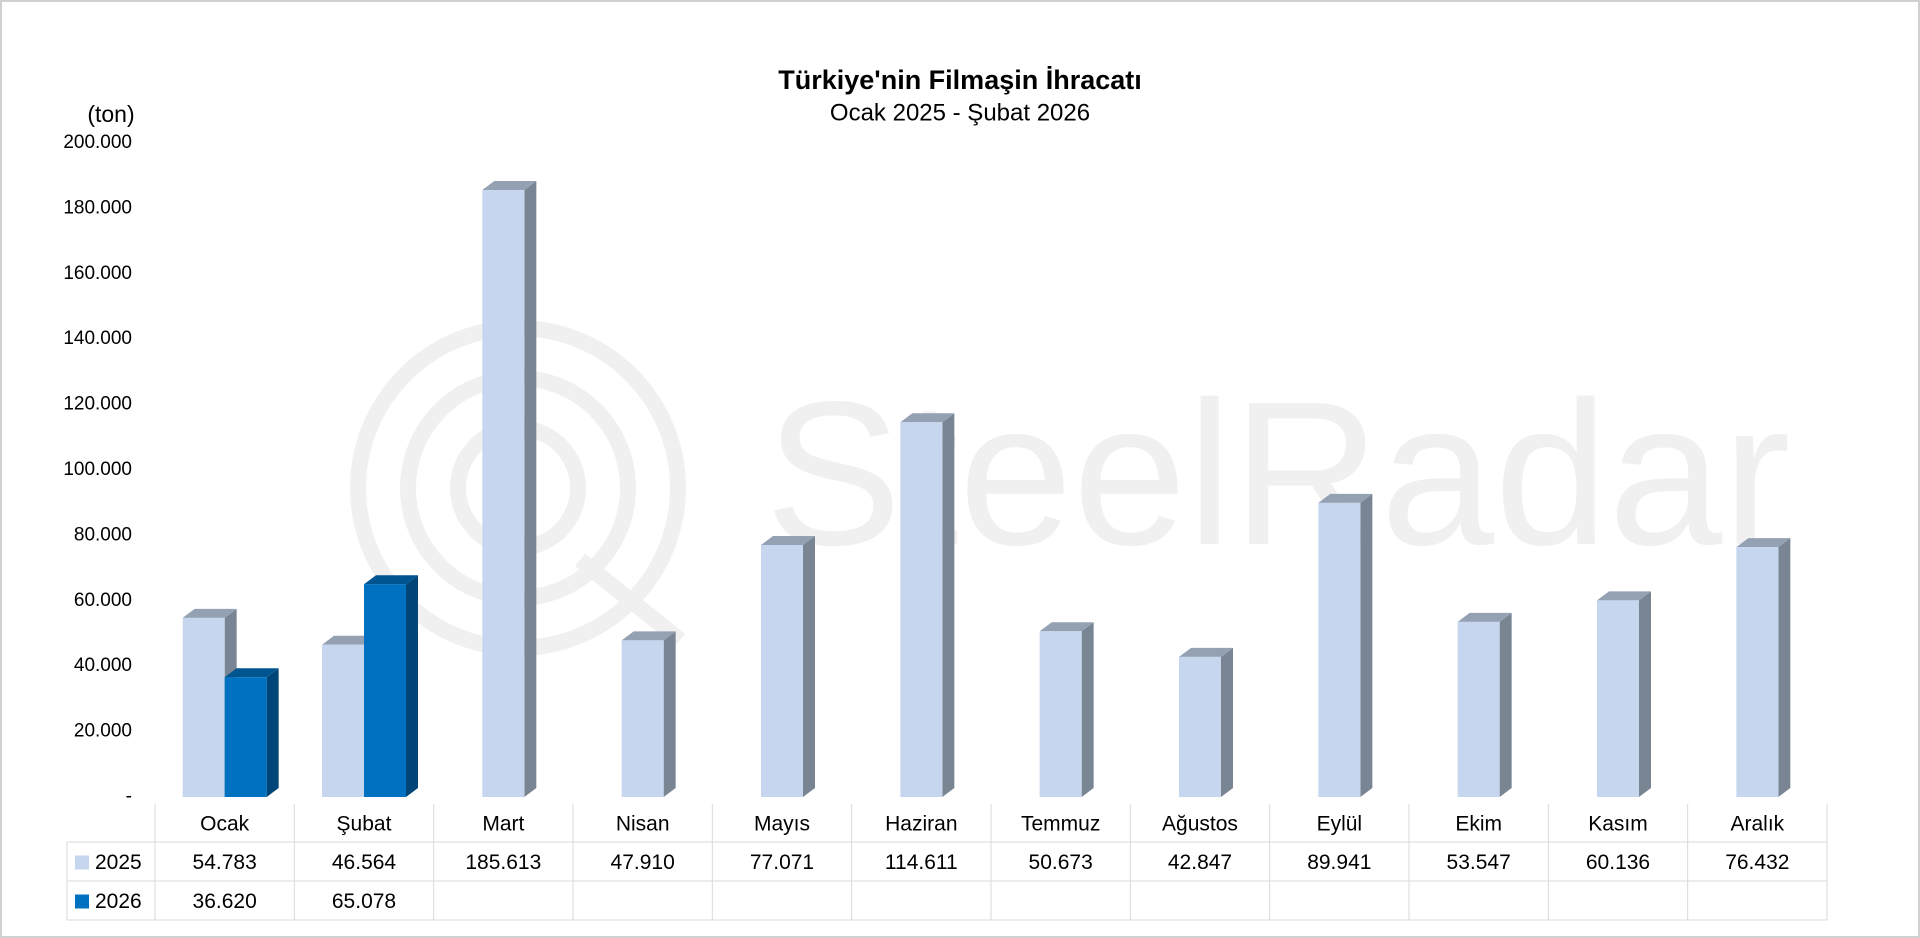  What do you see at coordinates (921, 862) in the screenshot?
I see `data-label: 114.611` at bounding box center [921, 862].